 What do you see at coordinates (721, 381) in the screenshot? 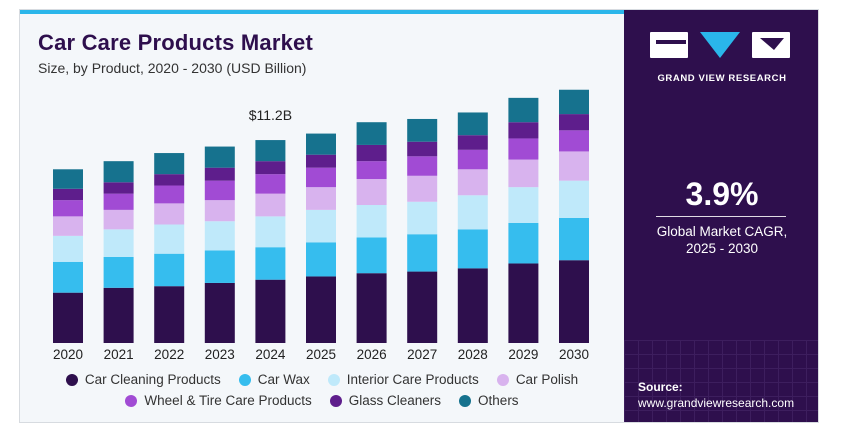
I see `decorative-grid` at bounding box center [721, 381].